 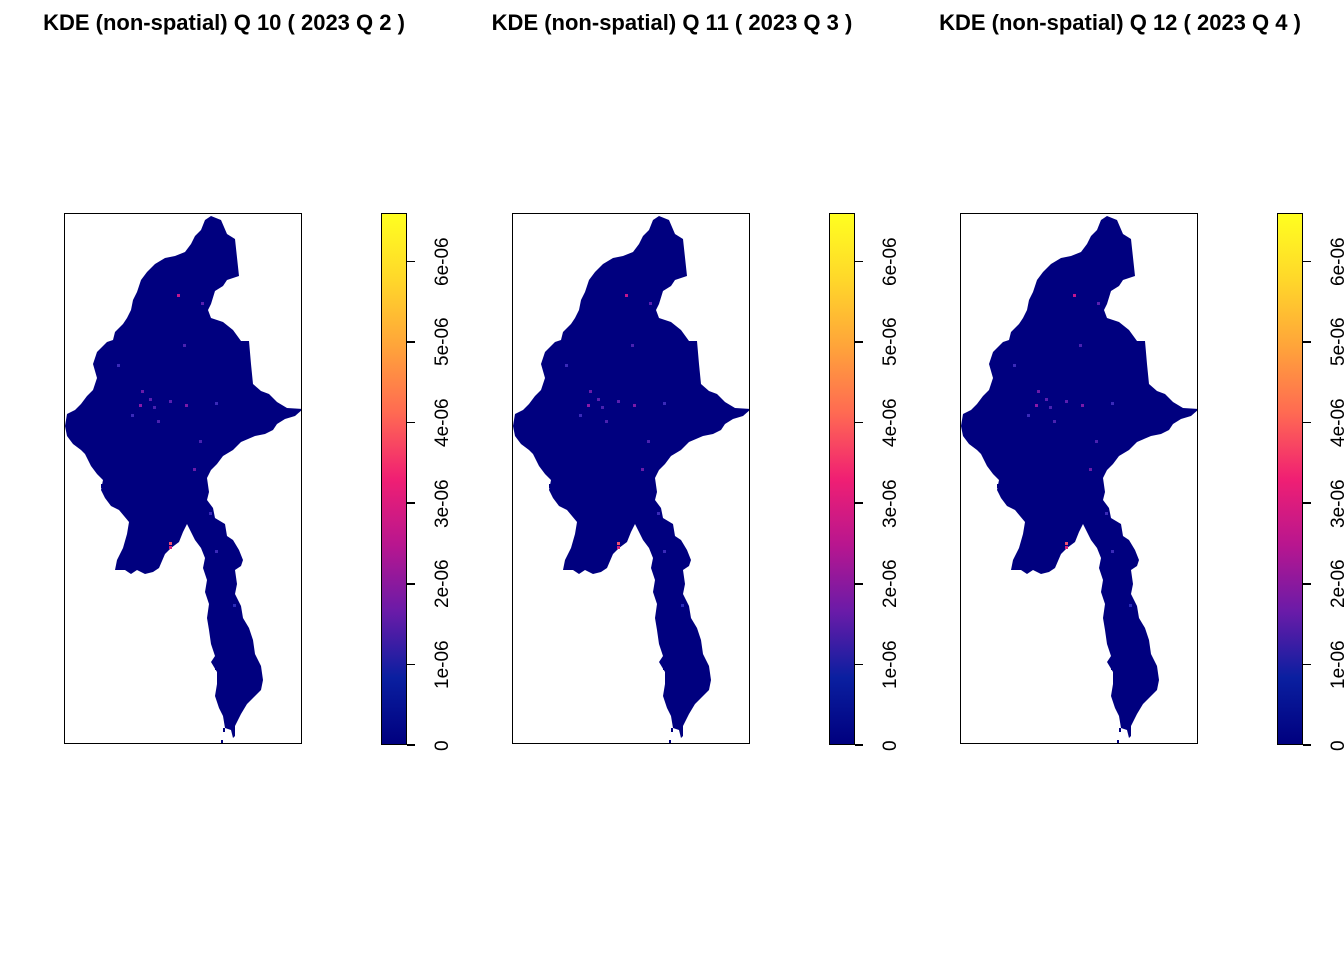 I want to click on chart-title: KDE (non-spatial) Q 12 ( 2023 Q 4 ), so click(x=1120, y=22).